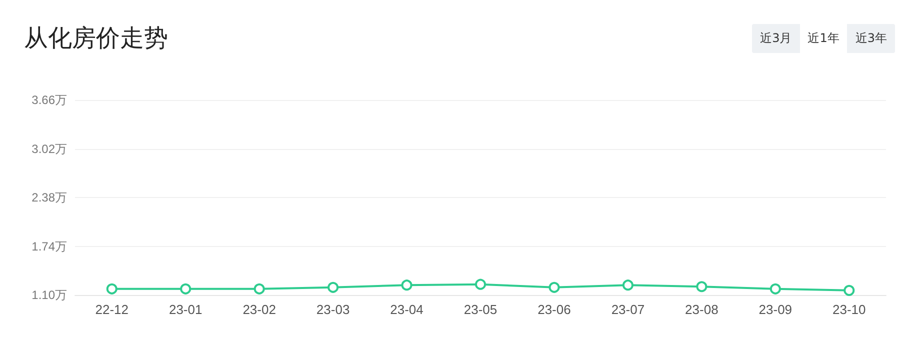 The image size is (921, 357). What do you see at coordinates (701, 309) in the screenshot?
I see `x-tick-label: 23-08` at bounding box center [701, 309].